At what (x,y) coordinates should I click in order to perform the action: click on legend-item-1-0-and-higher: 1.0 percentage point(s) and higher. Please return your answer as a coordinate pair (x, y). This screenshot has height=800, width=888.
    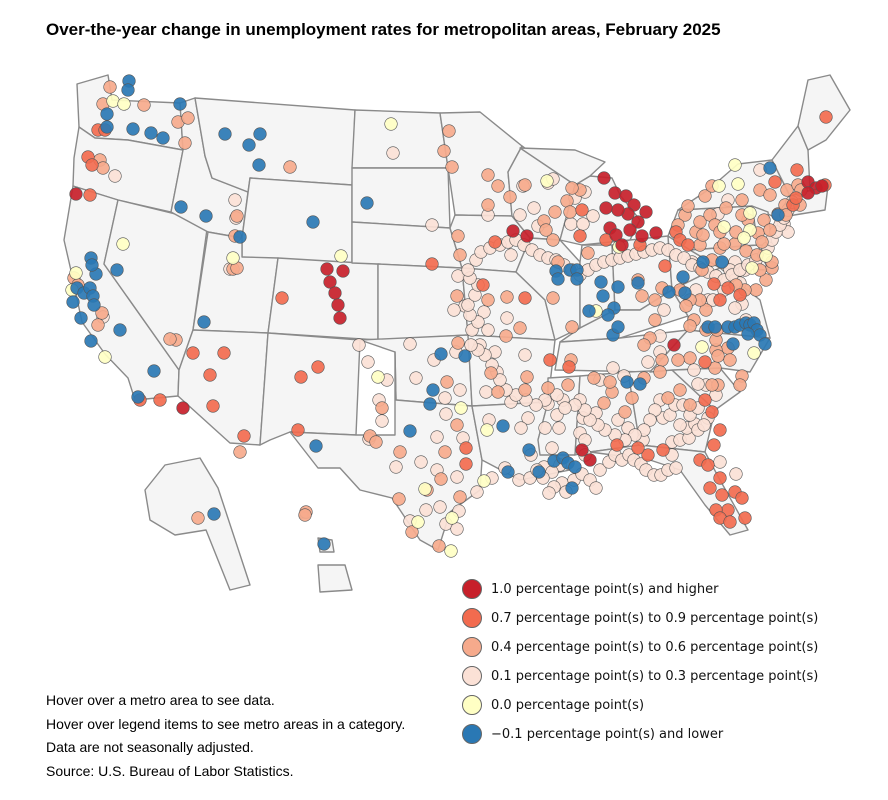
    Looking at the image, I should click on (590, 589).